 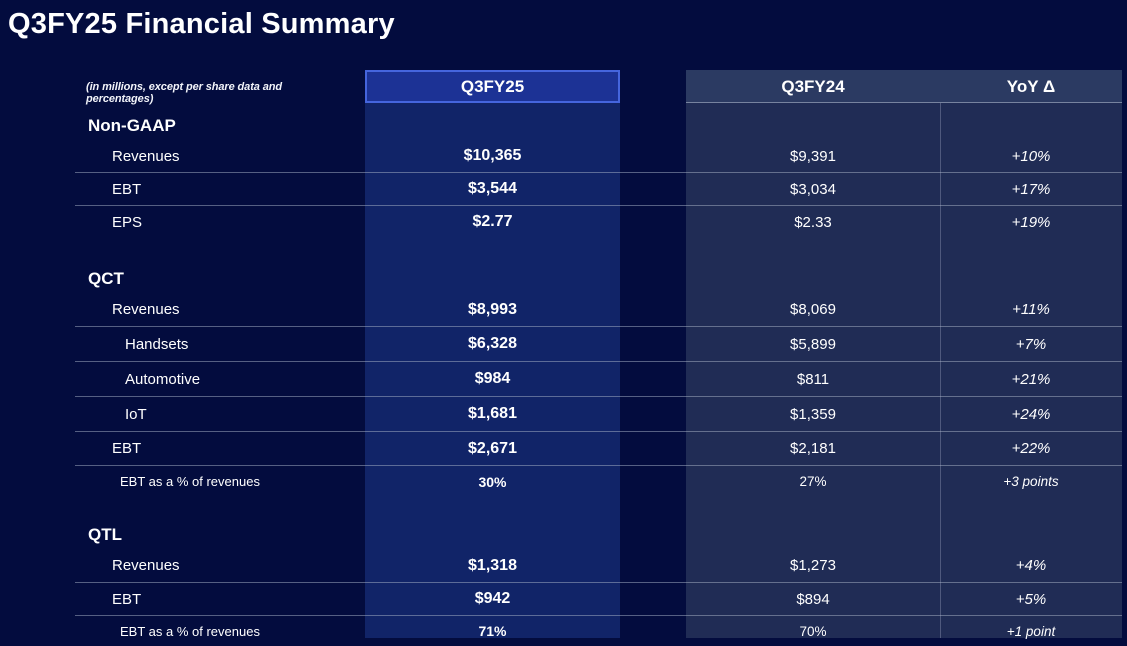 I want to click on table-row: Revenues $1,318 $1,273 +4%, so click(x=598, y=565).